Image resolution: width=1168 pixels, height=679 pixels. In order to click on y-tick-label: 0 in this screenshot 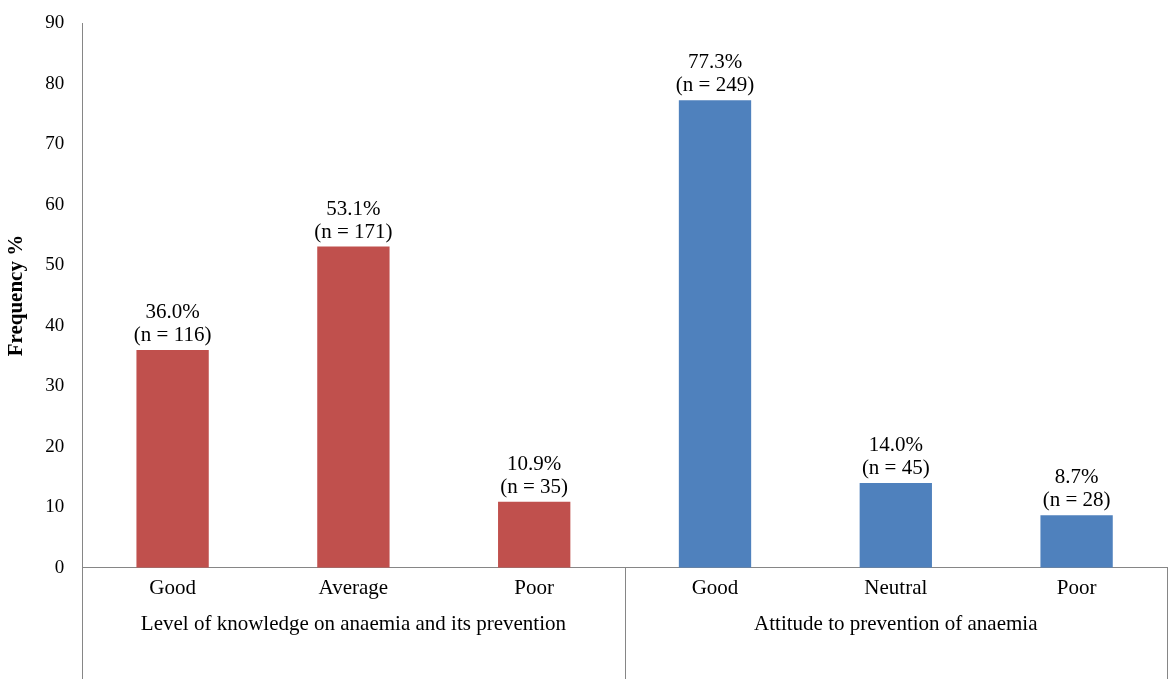, I will do `click(59, 566)`.